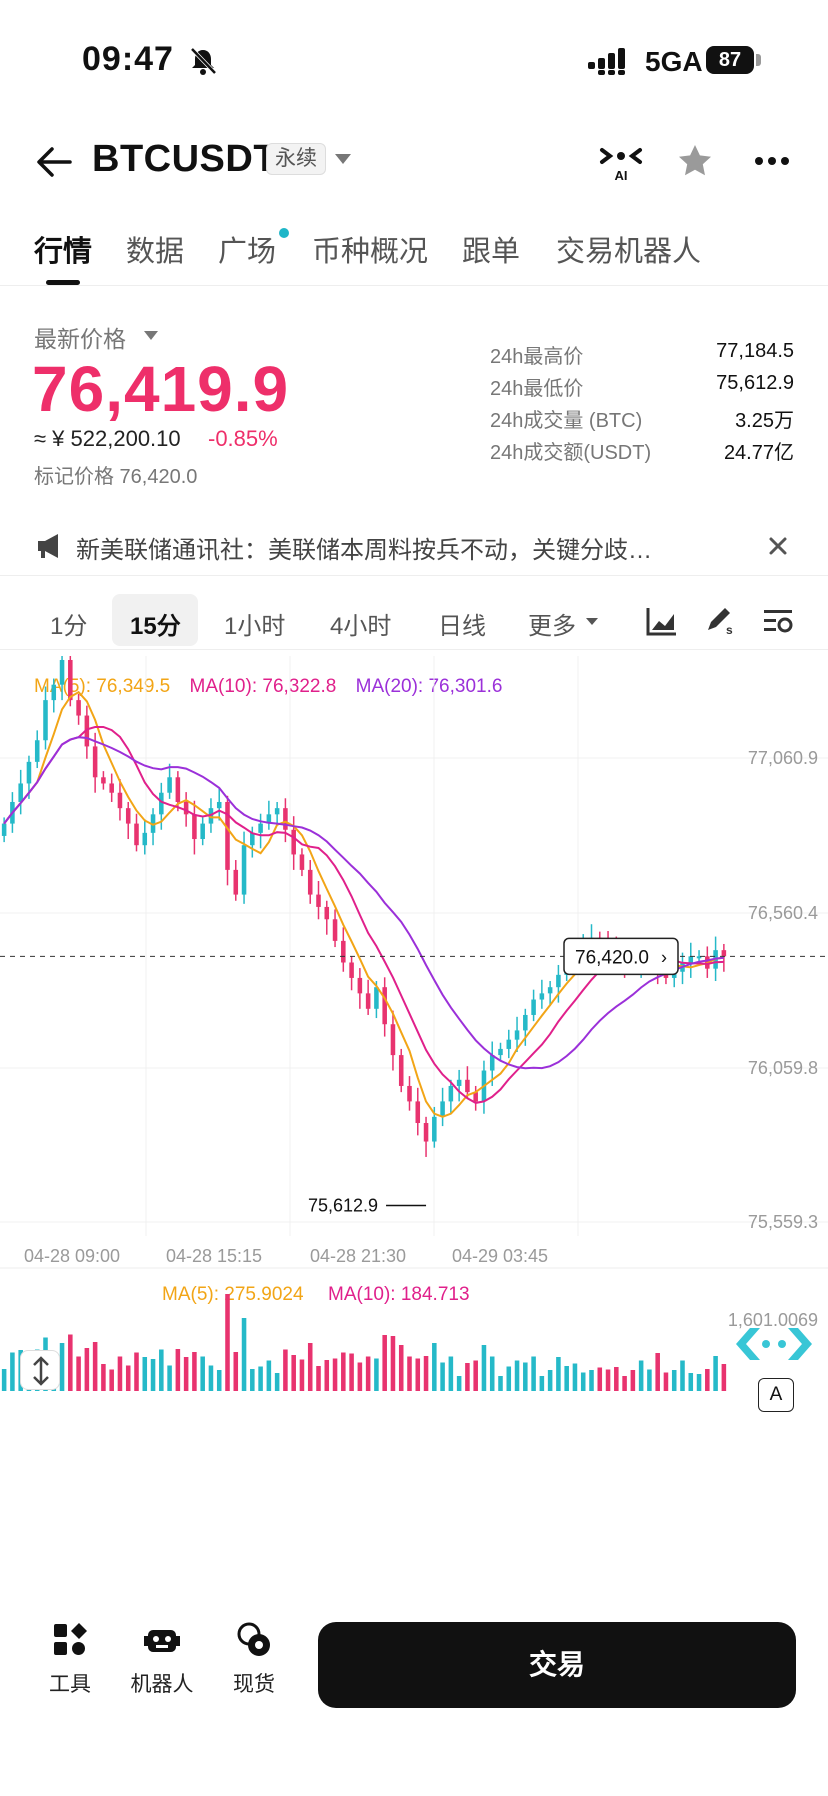  What do you see at coordinates (621, 162) in the screenshot?
I see `ai-assistant-icon: AI` at bounding box center [621, 162].